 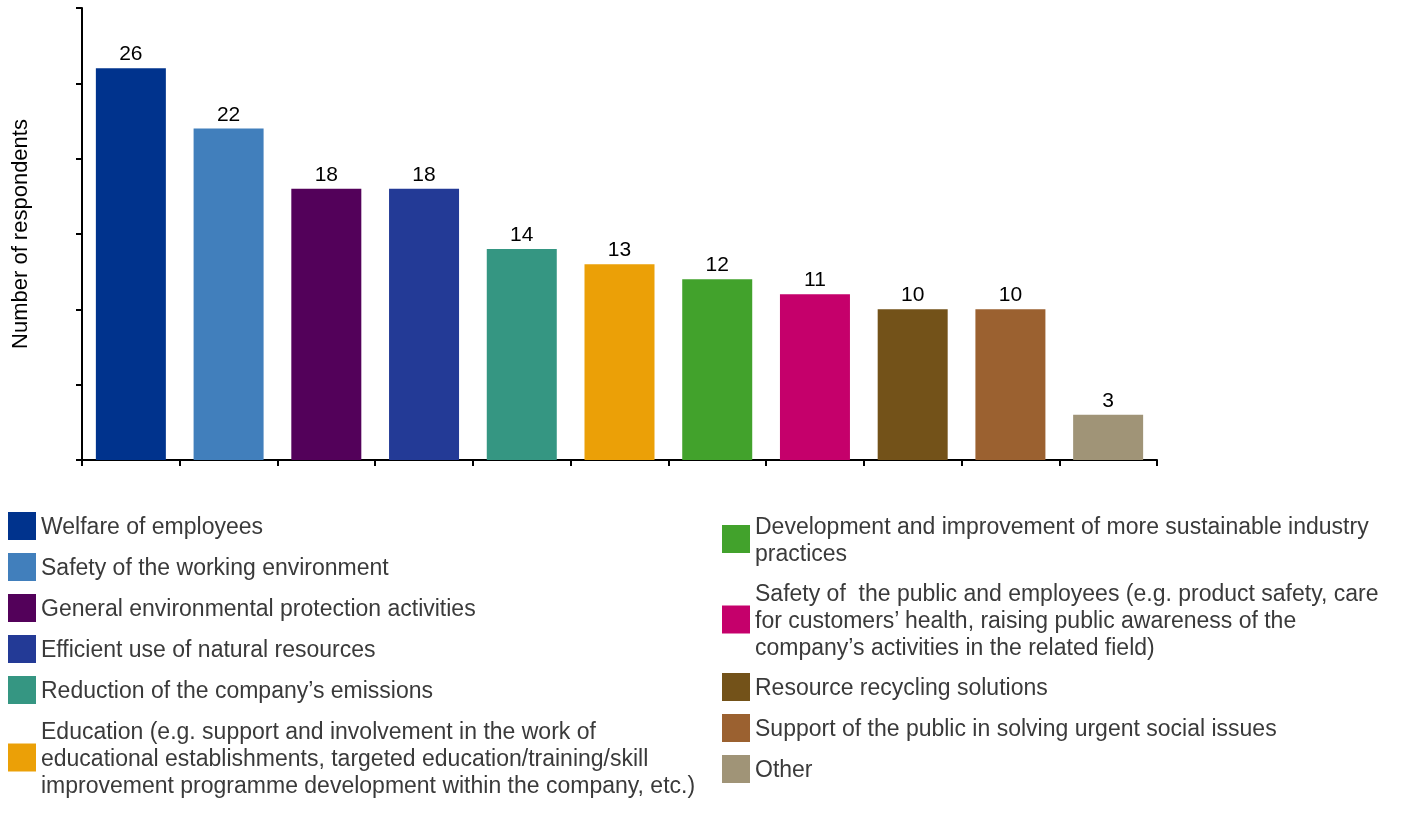 I want to click on data-label: 11, so click(x=815, y=279).